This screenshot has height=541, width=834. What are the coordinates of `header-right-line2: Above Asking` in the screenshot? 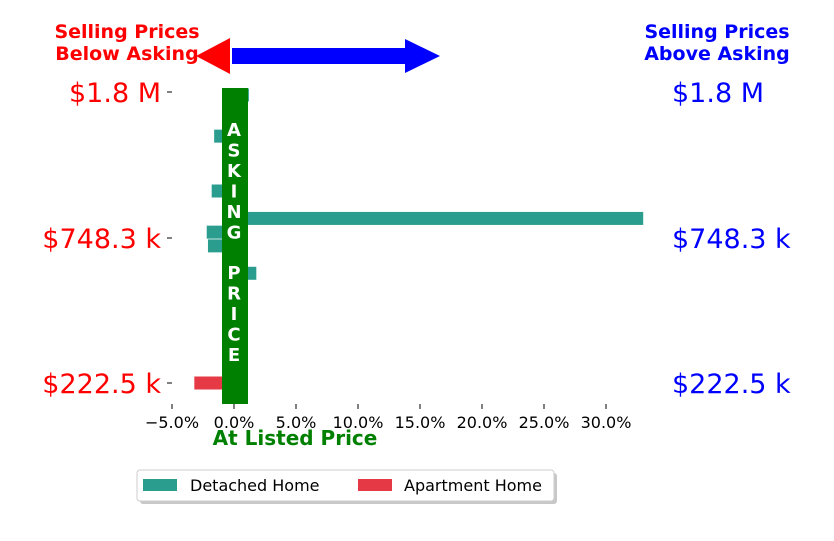 It's located at (717, 54).